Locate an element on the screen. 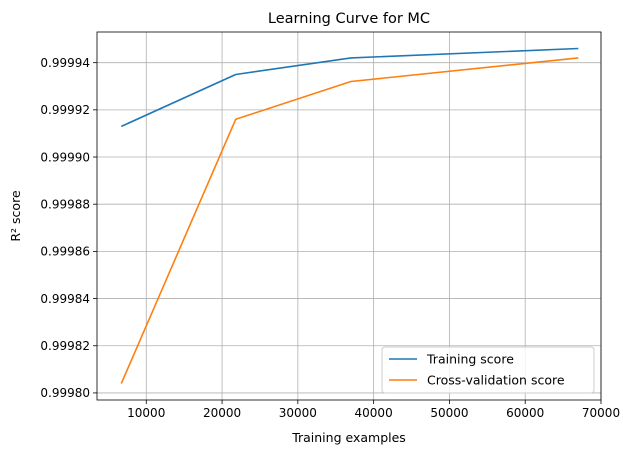  y-tick-label: 0.99992 is located at coordinates (65, 110).